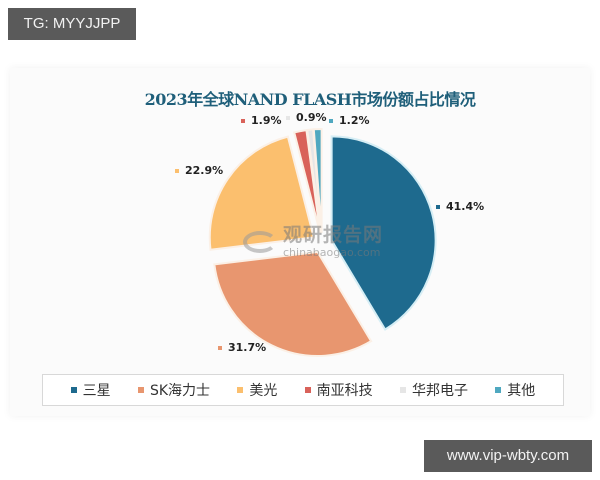 This screenshot has height=480, width=600. Describe the element at coordinates (310, 99) in the screenshot. I see `chart-title: 2023年全球NAND FLASH市场份额占比情况` at that location.